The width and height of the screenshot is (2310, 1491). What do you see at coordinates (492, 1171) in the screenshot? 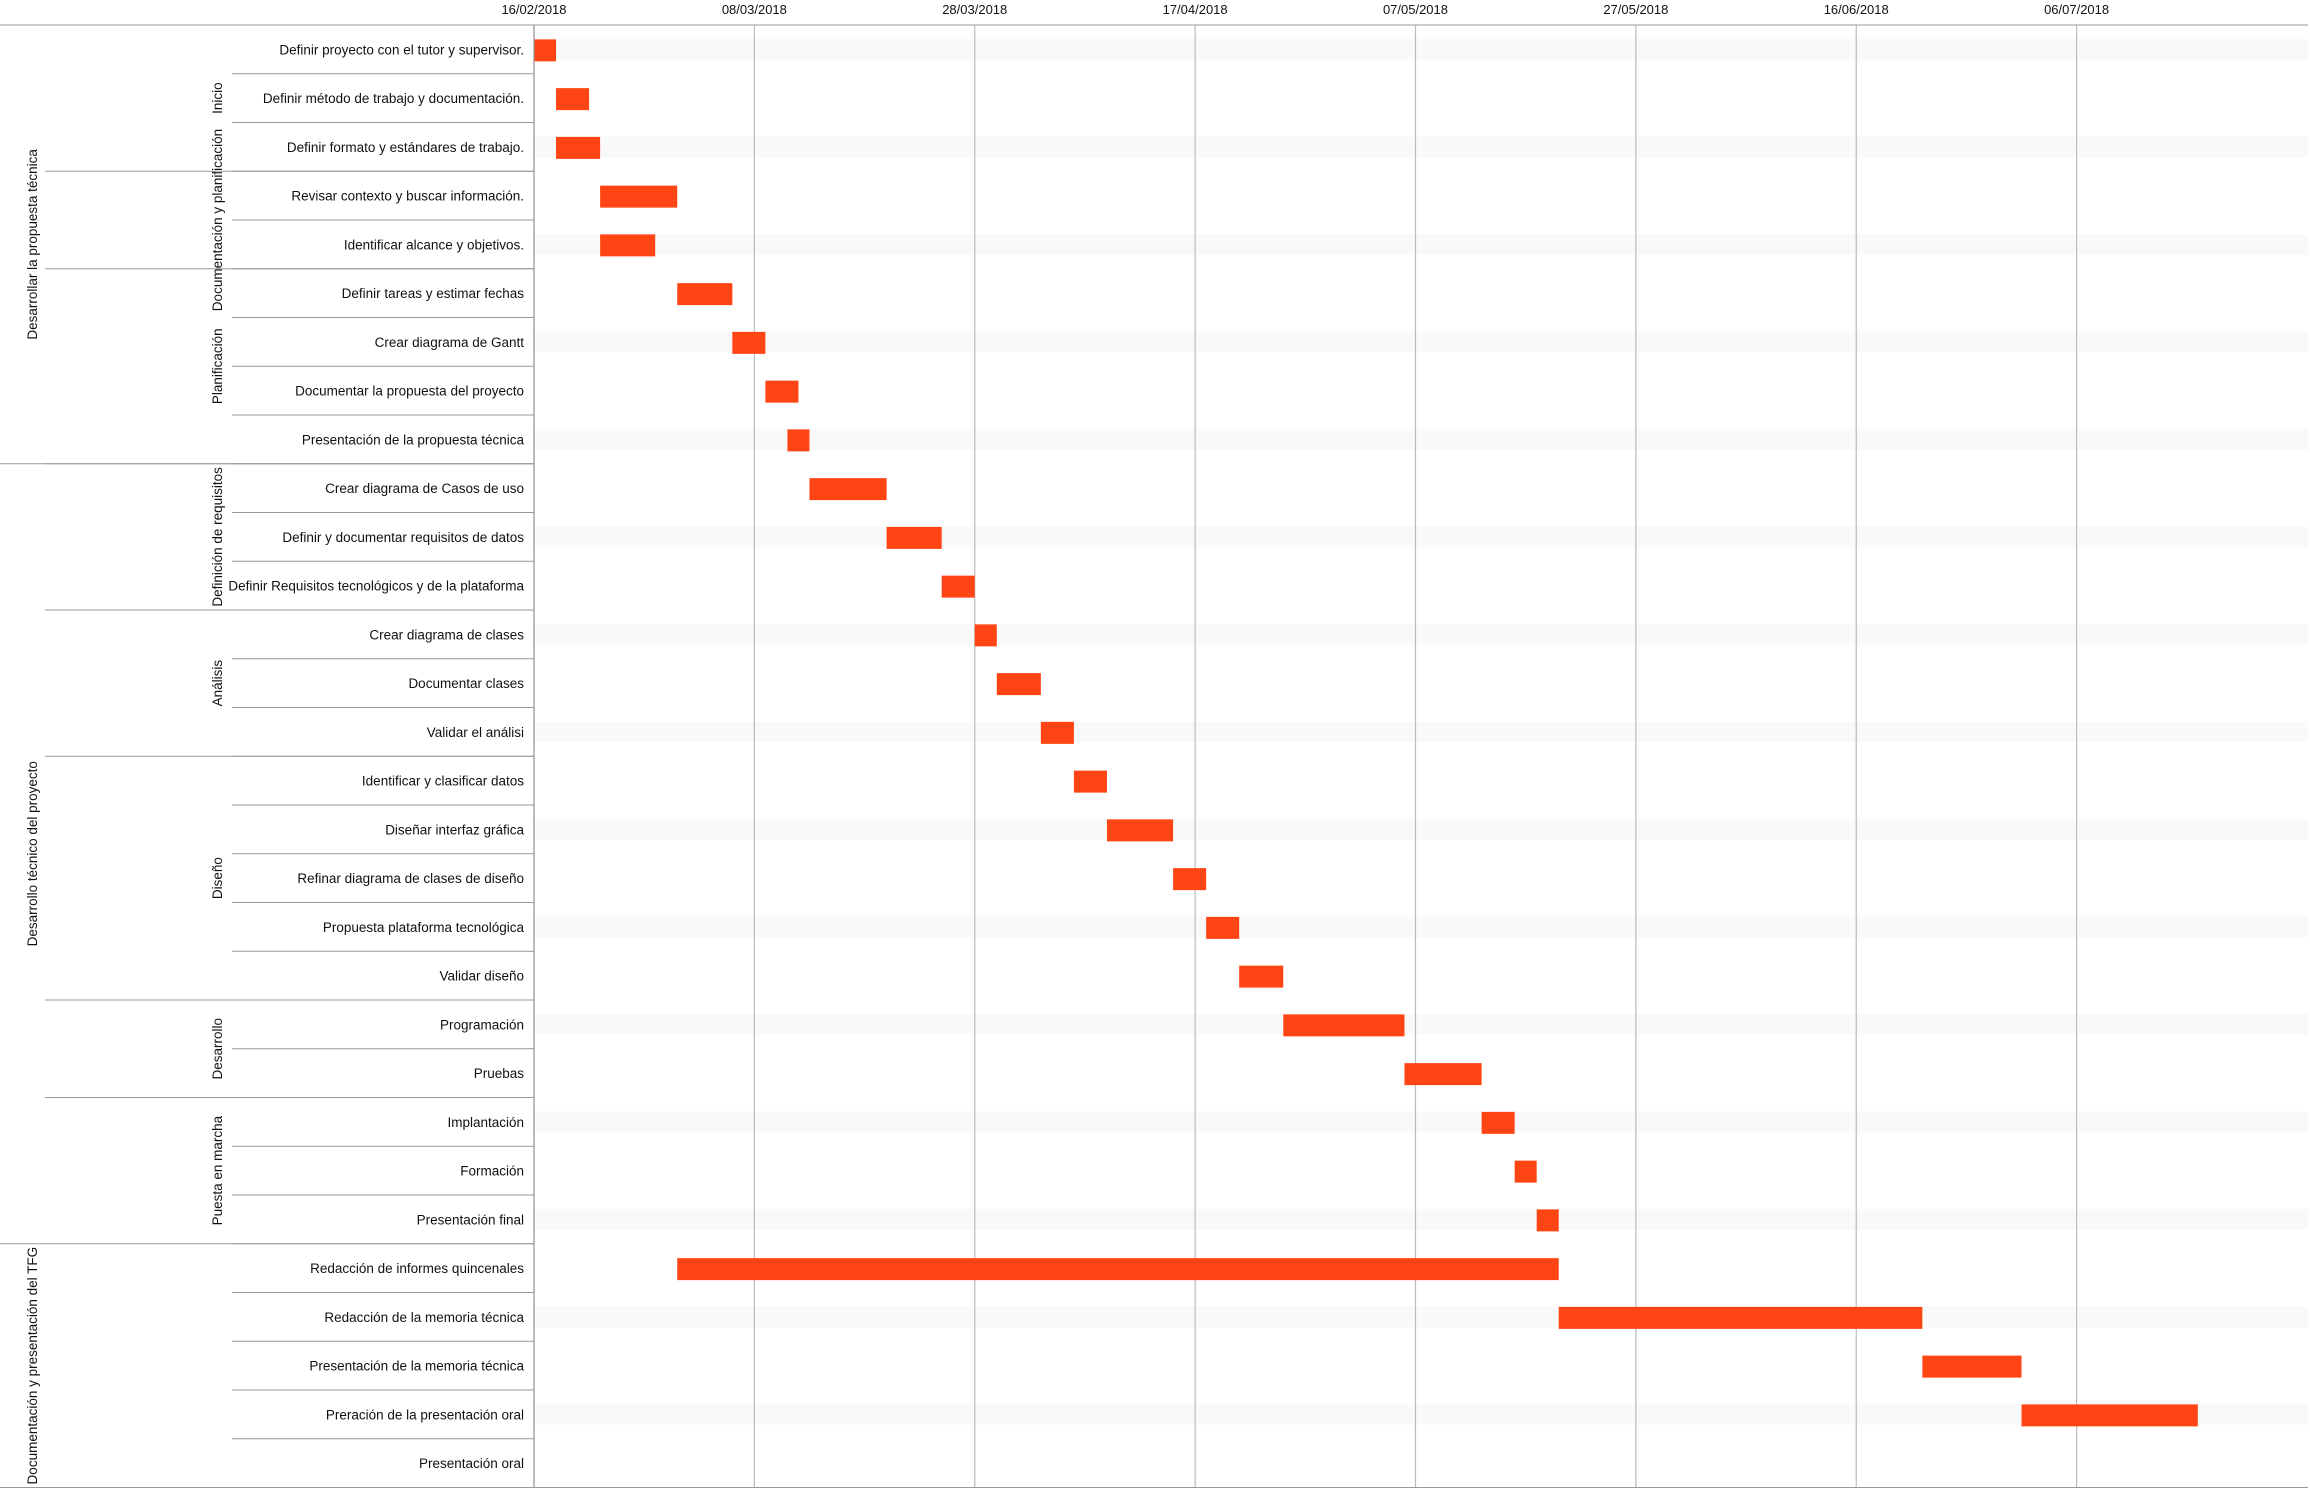
I see `task-label: Formación` at bounding box center [492, 1171].